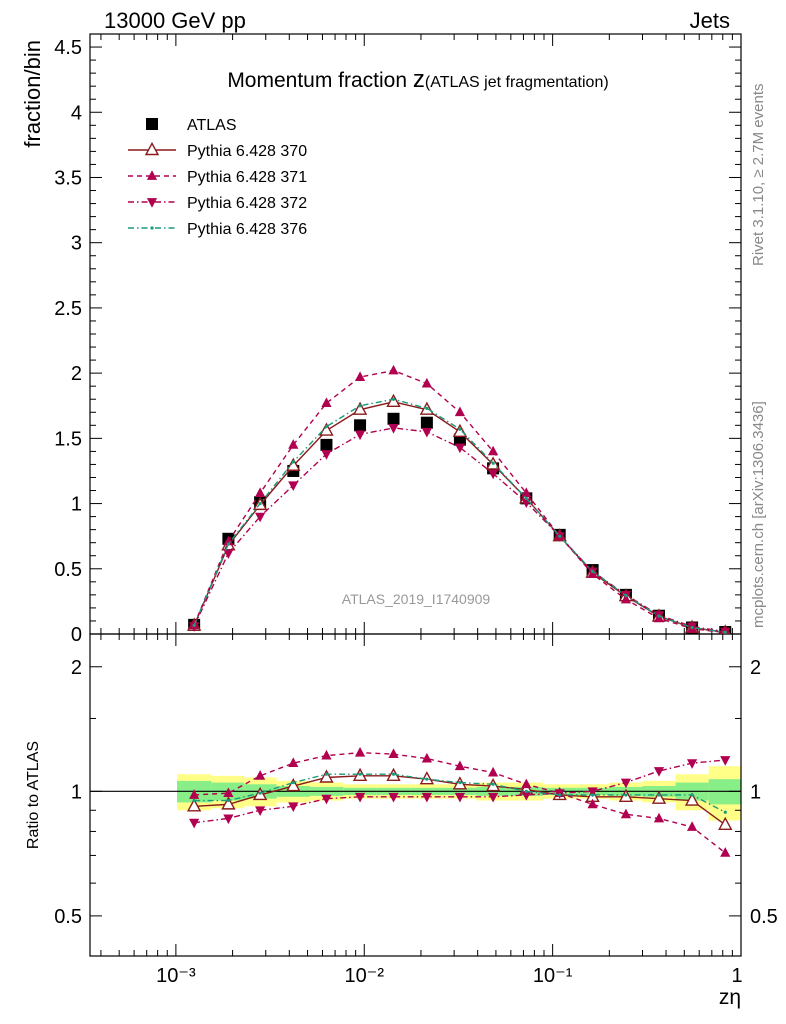 This screenshot has height=1024, width=786. I want to click on observable-category-label: Jets, so click(709, 20).